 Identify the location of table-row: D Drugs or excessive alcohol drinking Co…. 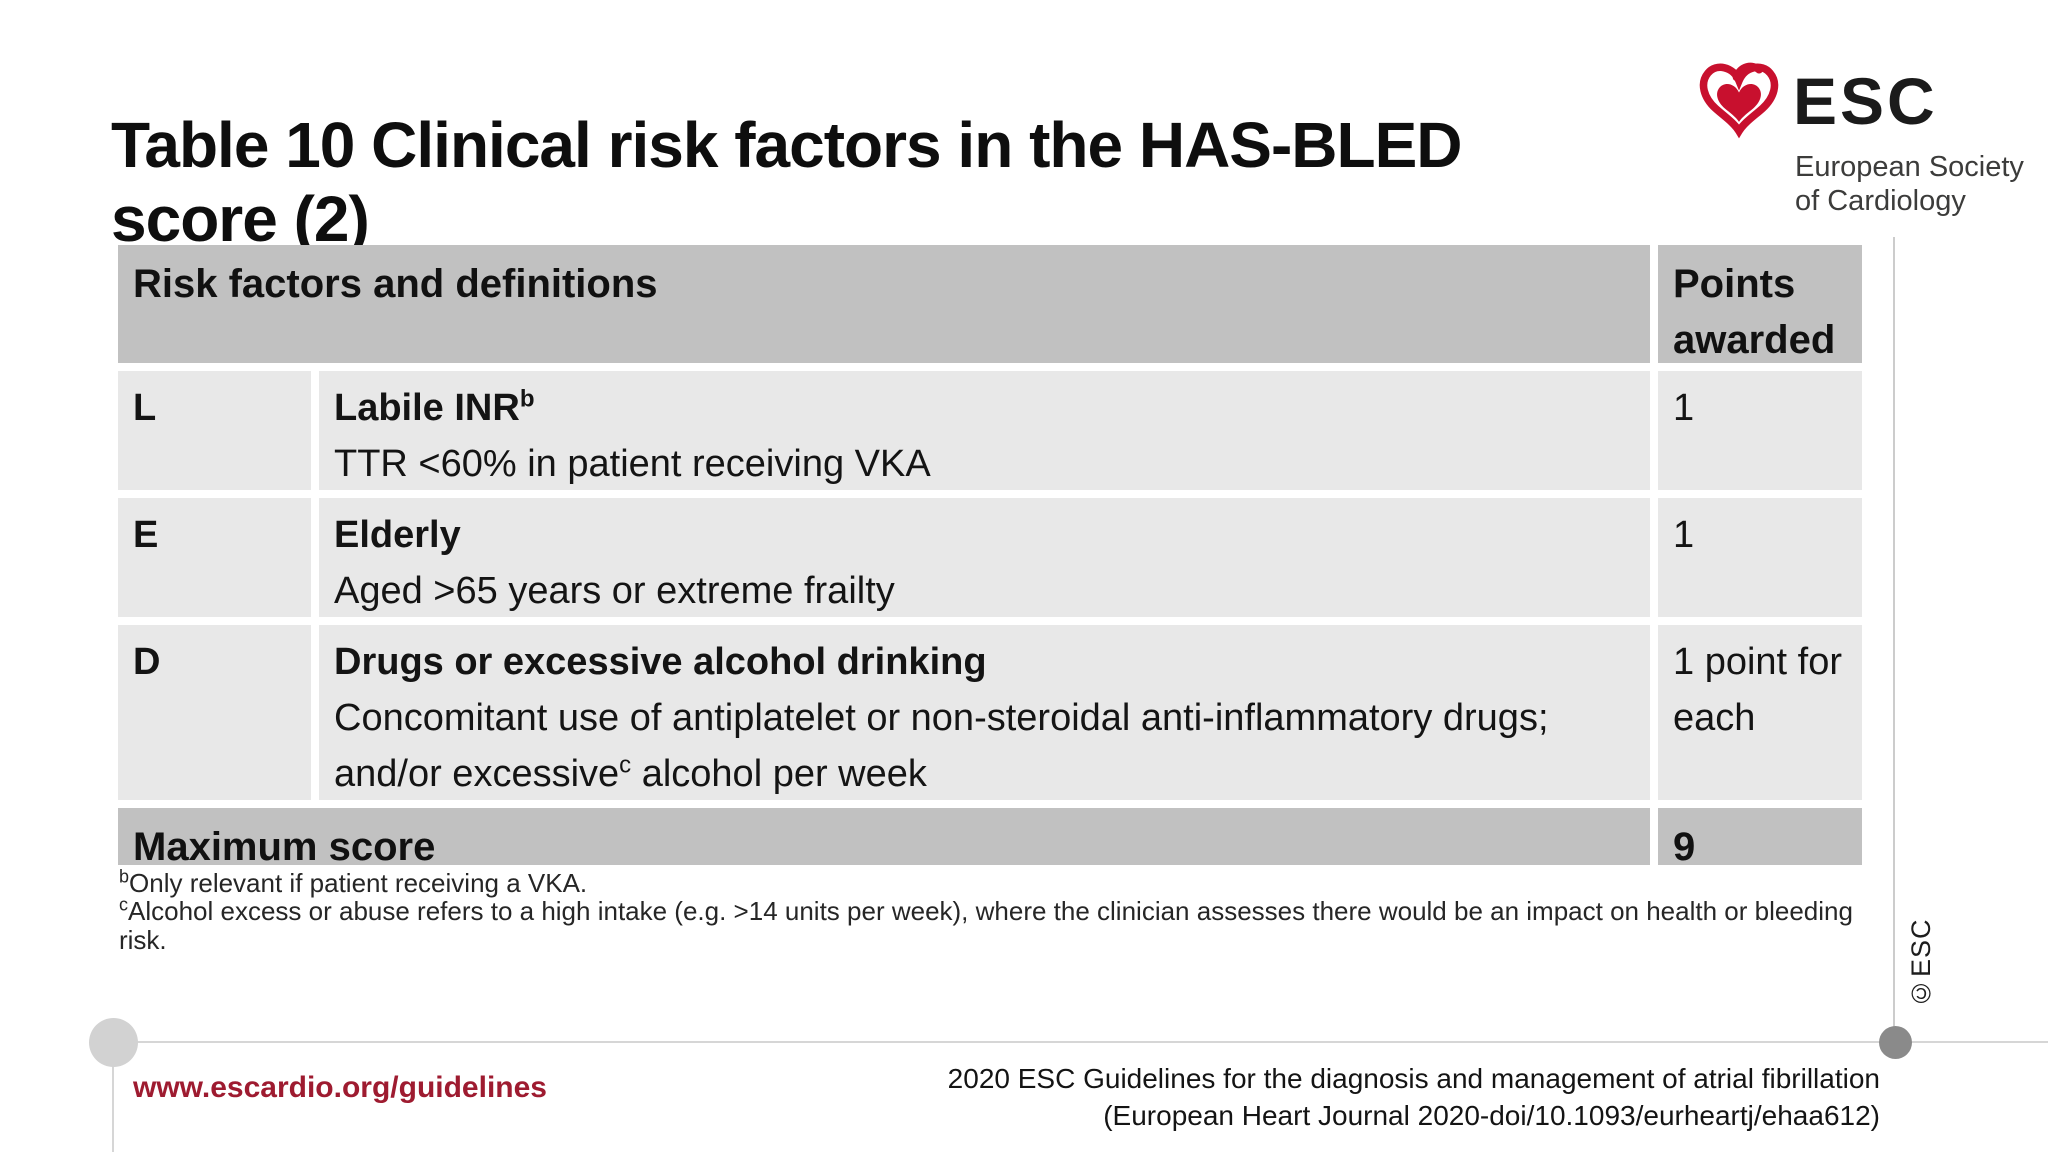
(990, 712).